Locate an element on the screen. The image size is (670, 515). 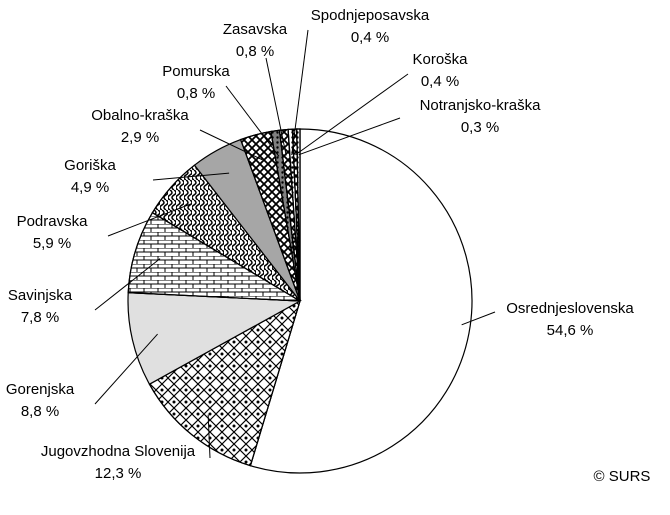
slice is located at coordinates (215, 338).